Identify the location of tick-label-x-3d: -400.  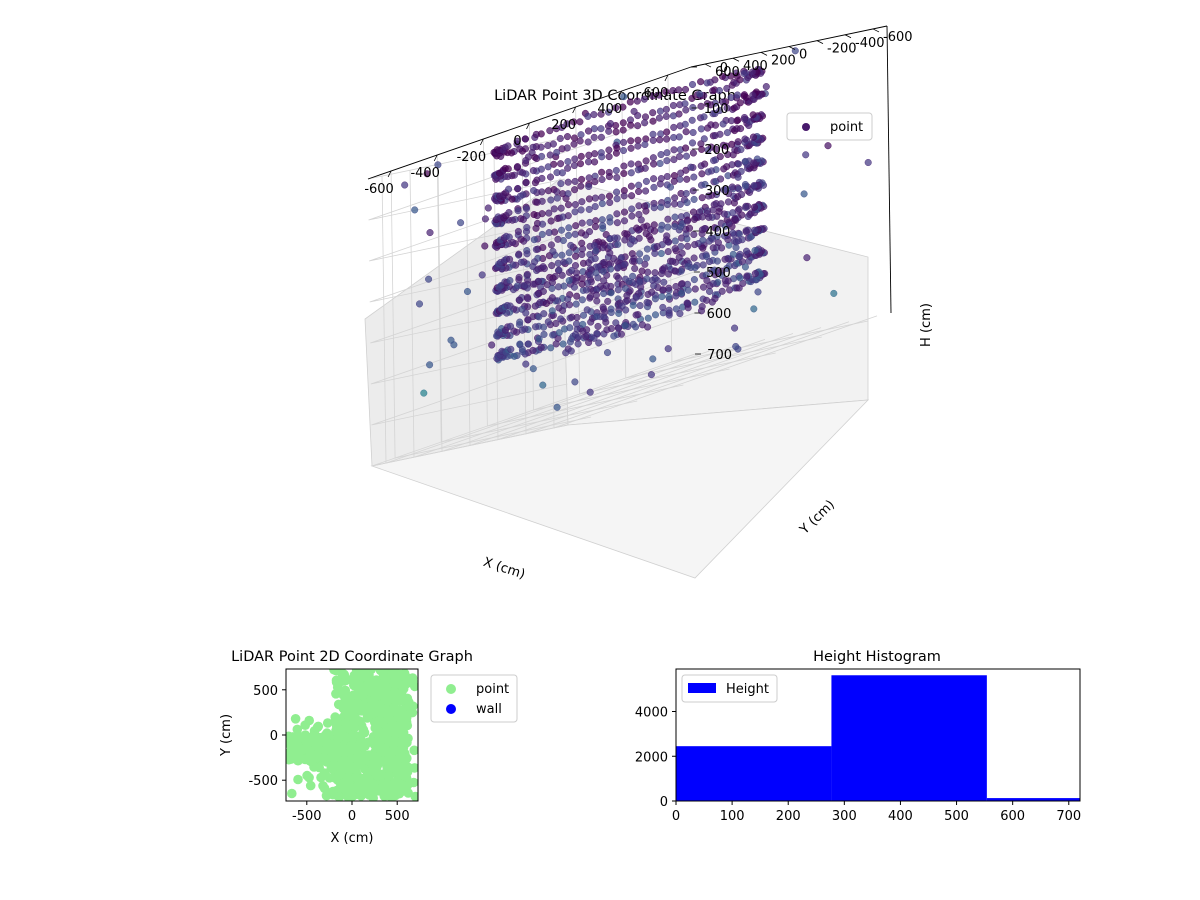
(425, 173).